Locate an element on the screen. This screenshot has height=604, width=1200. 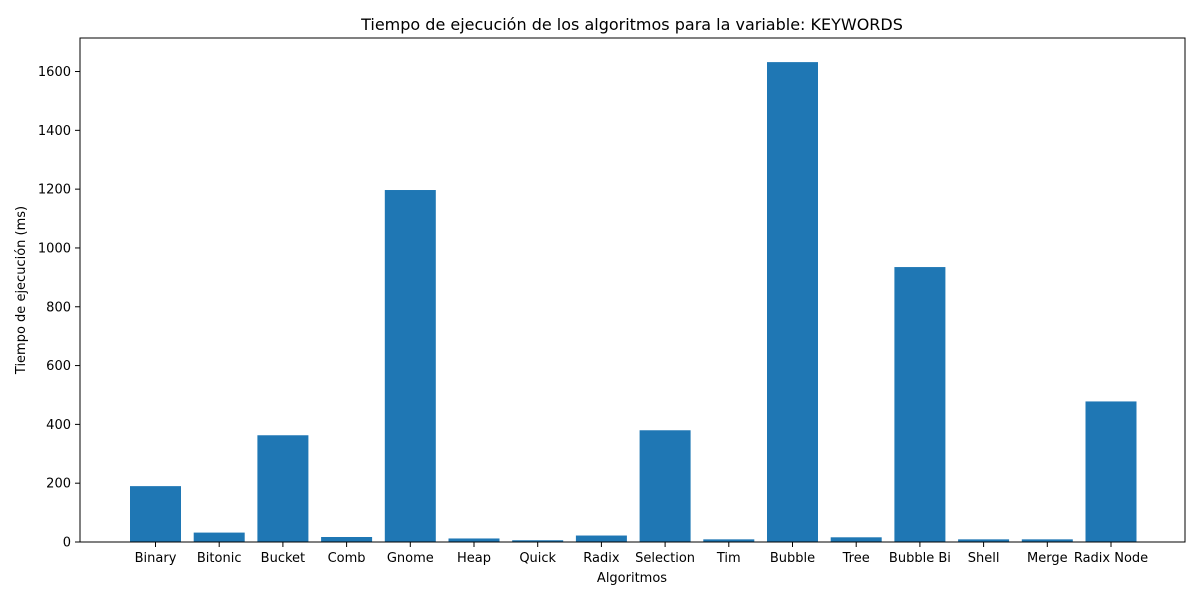
bar-comb is located at coordinates (347, 539).